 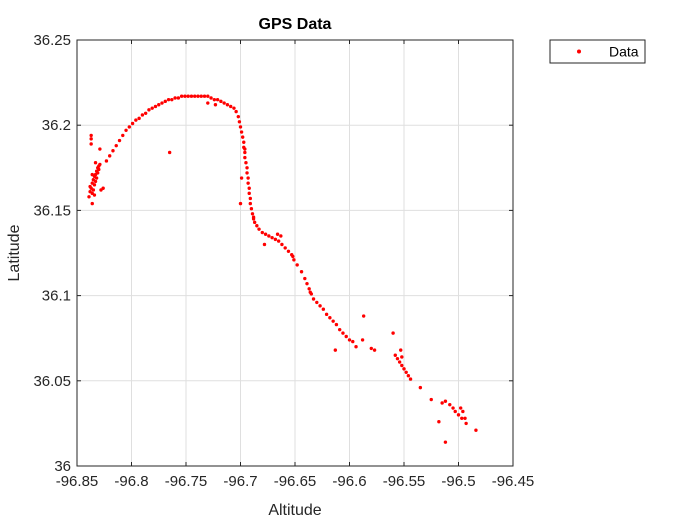 What do you see at coordinates (77, 481) in the screenshot?
I see `x-tick-label: -96.85` at bounding box center [77, 481].